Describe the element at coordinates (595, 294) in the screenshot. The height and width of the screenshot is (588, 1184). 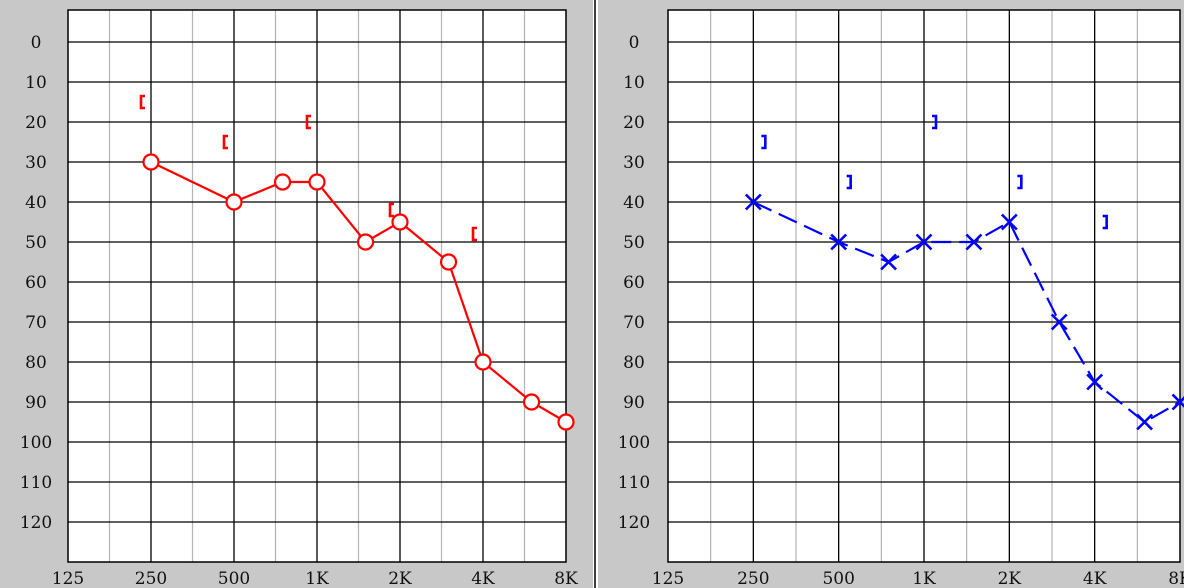
I see `panel-divider` at that location.